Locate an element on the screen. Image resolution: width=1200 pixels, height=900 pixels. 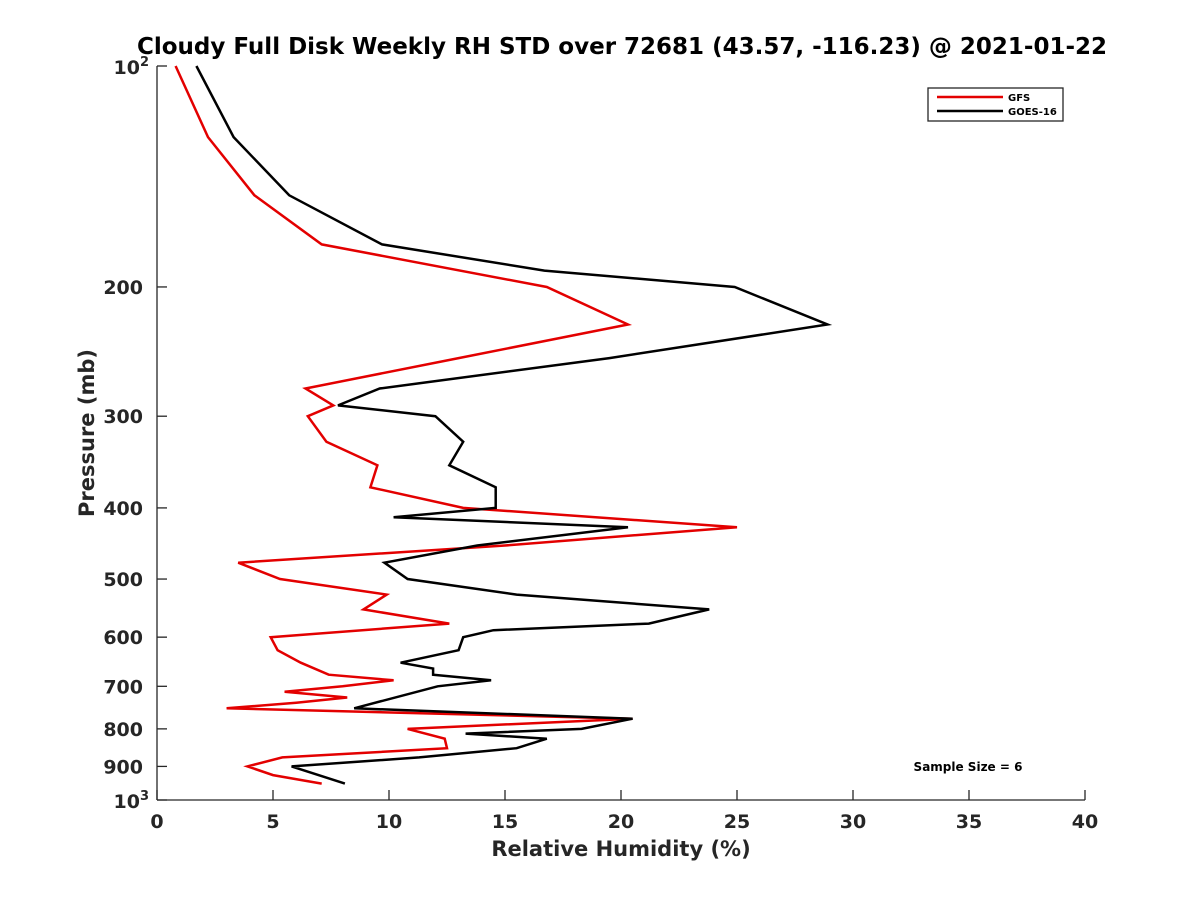
y-tick-label: 800 is located at coordinates (123, 730).